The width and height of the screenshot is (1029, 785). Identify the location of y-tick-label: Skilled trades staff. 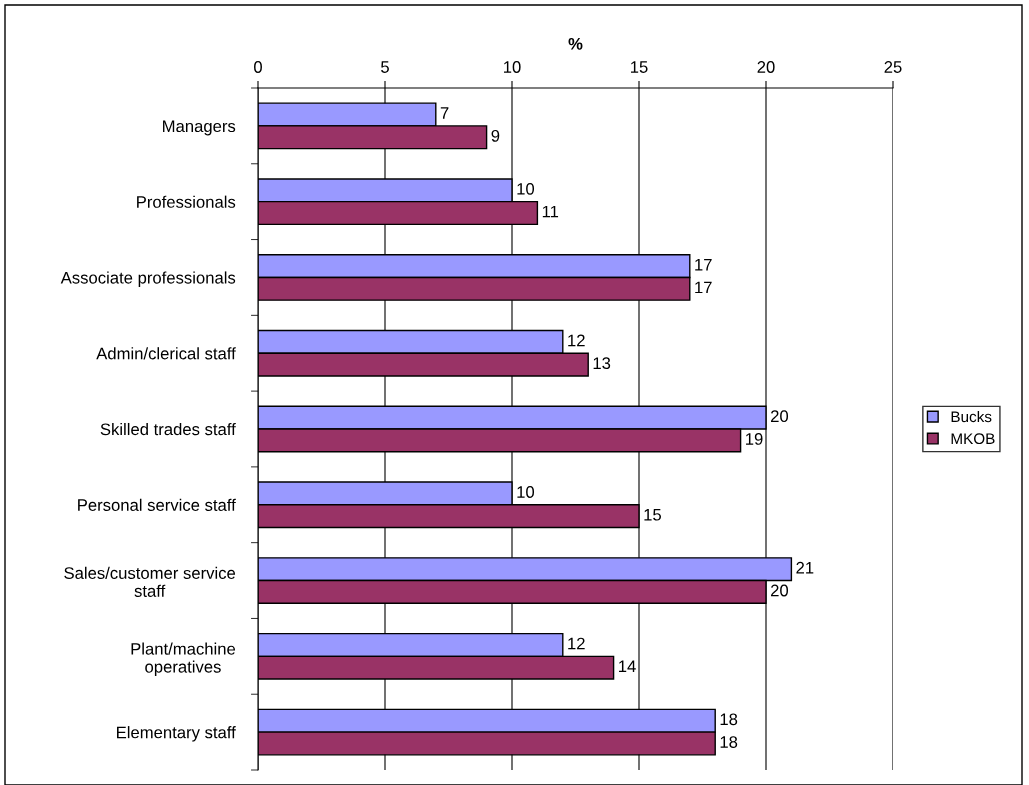
(168, 429).